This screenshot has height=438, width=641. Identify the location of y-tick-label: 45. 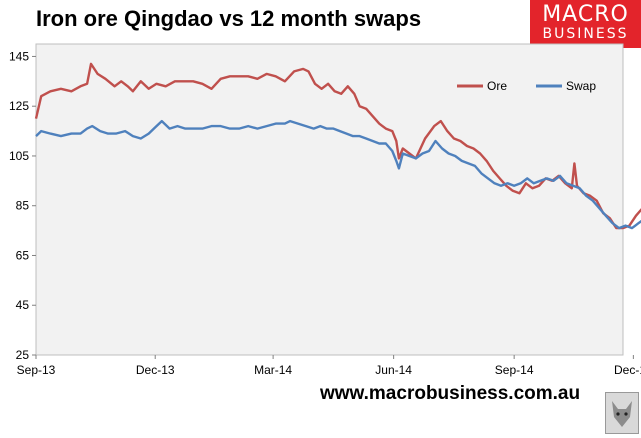
(23, 305).